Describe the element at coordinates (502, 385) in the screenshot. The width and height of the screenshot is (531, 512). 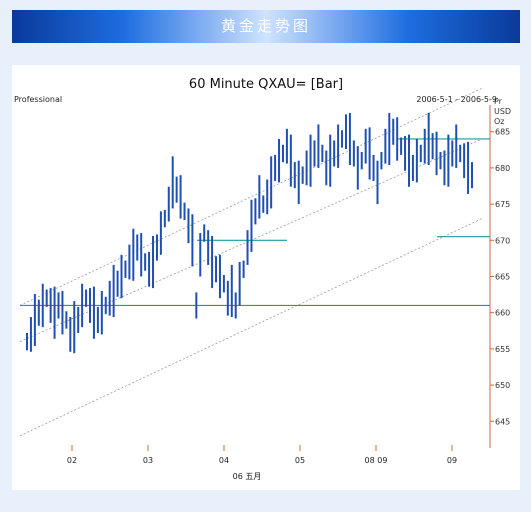
I see `y-tick-label: 650` at that location.